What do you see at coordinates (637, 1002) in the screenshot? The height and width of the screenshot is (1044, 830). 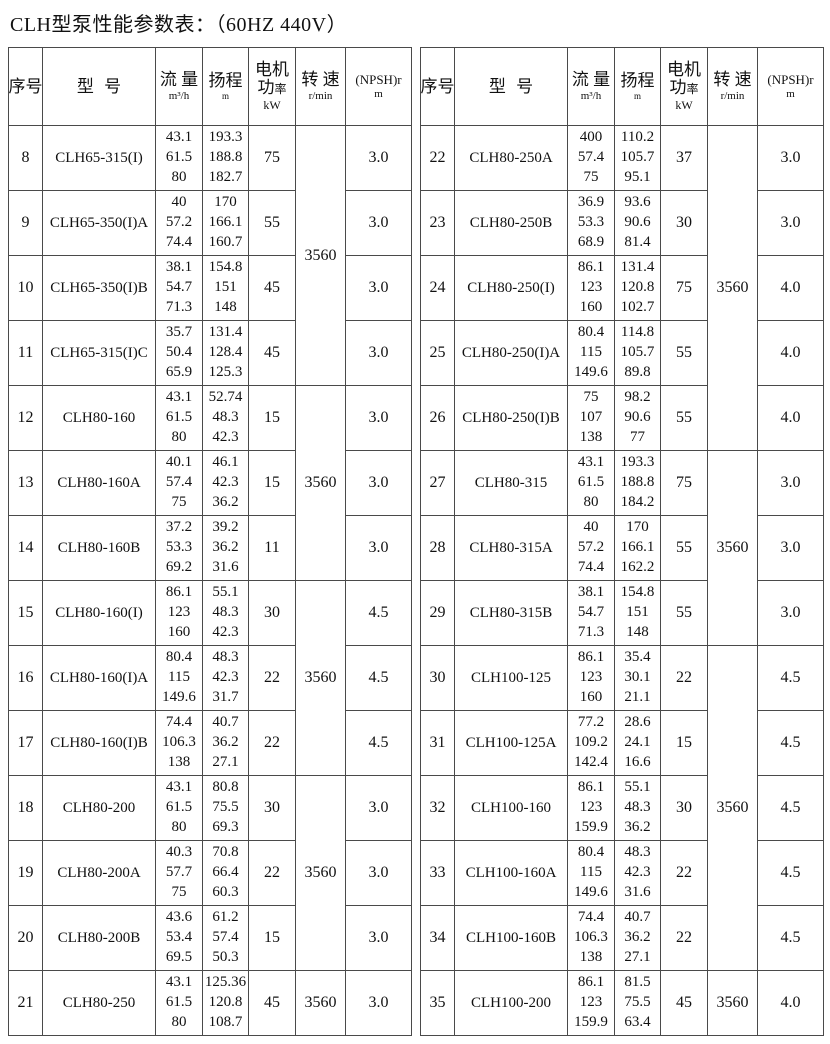 I see `value-head: 75.5` at bounding box center [637, 1002].